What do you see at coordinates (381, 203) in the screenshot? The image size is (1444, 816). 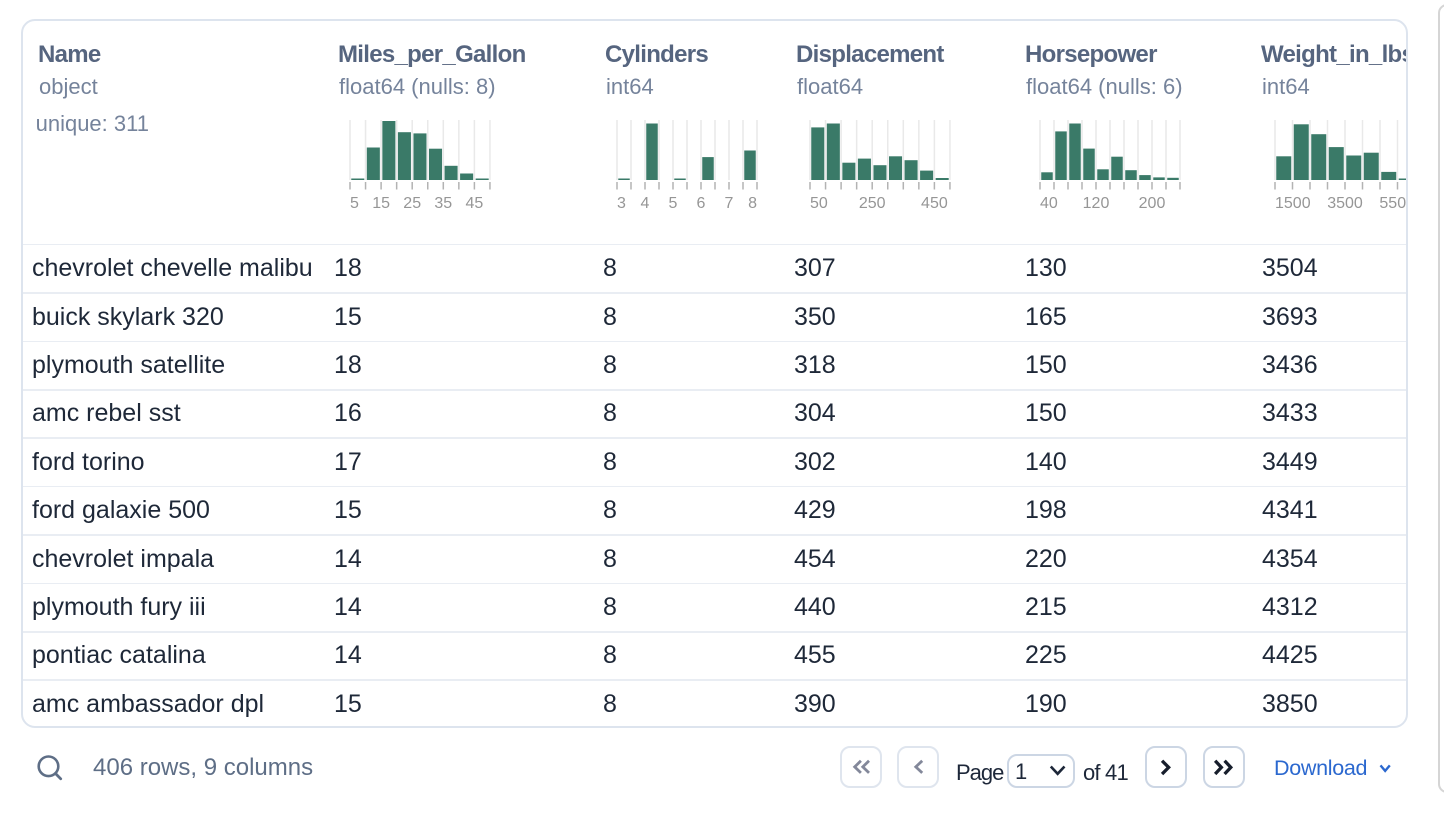 I see `svg-text: 15` at bounding box center [381, 203].